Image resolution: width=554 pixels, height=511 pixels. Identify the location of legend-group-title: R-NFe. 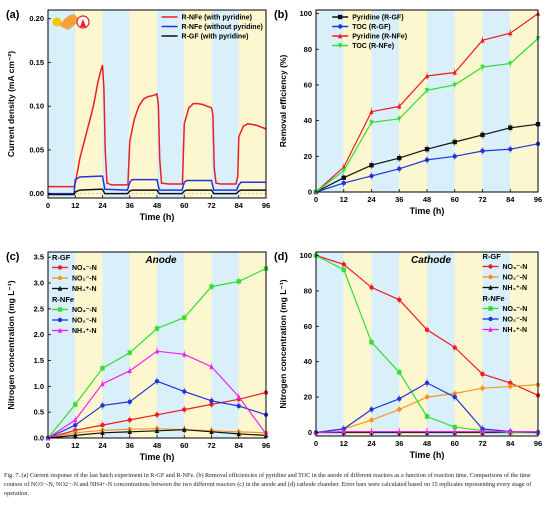
(63, 299).